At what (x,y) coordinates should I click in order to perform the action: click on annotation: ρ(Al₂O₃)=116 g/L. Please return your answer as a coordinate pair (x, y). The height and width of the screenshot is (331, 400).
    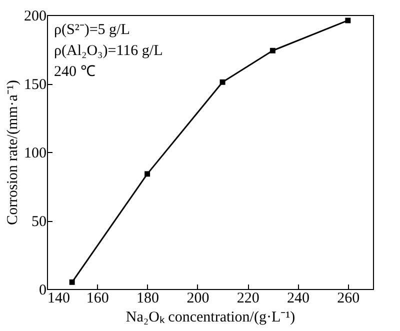
    Looking at the image, I should click on (108, 51).